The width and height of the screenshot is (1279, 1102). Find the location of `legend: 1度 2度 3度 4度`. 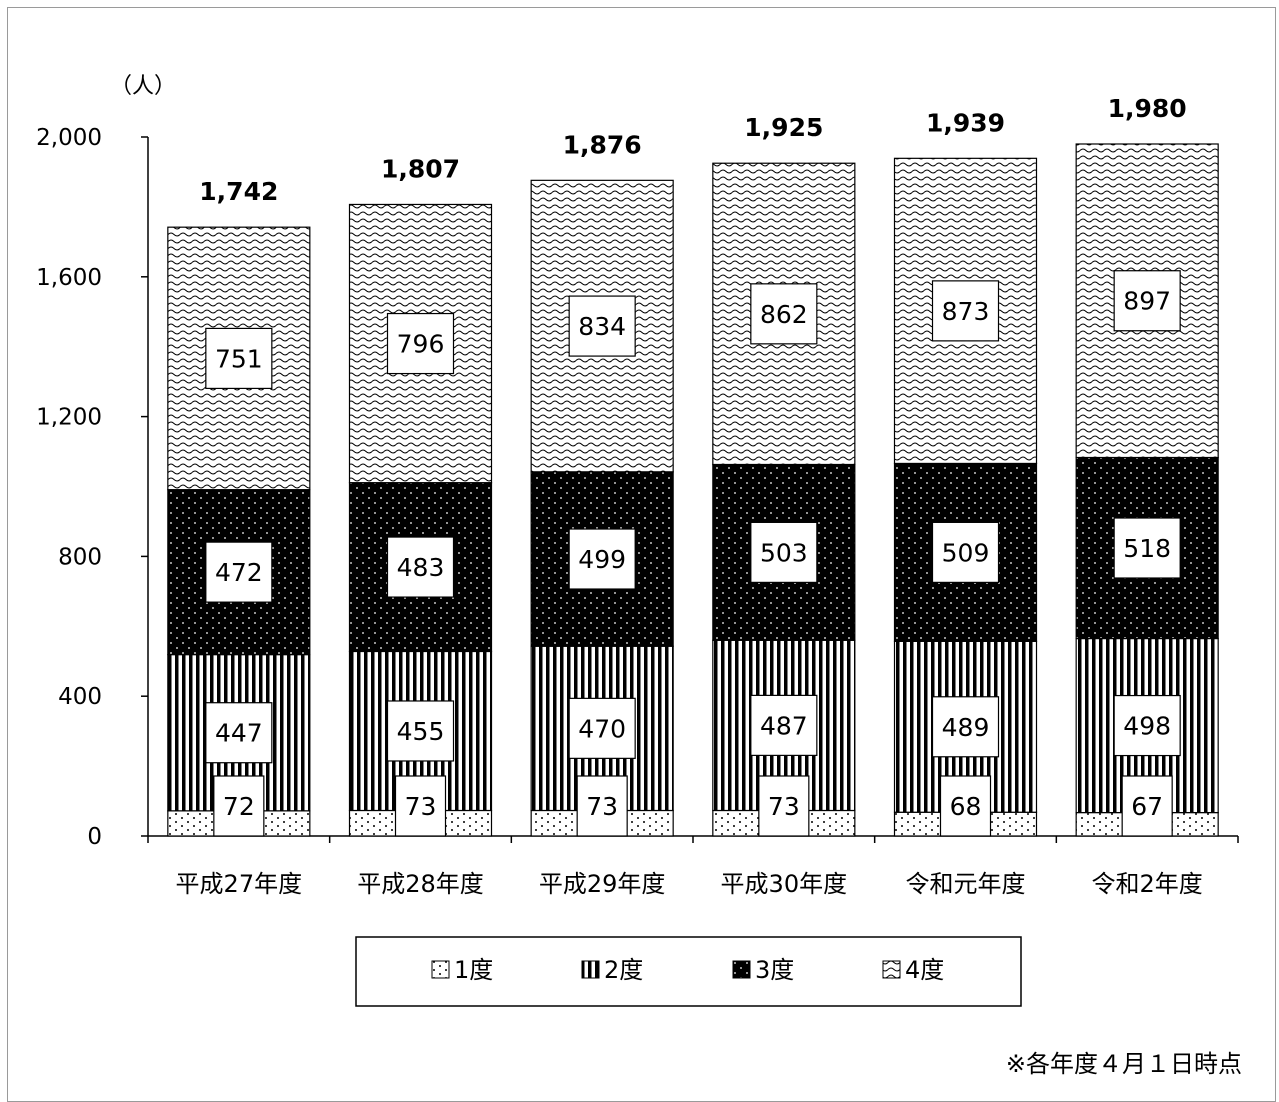

legend: 1度 2度 3度 4度 is located at coordinates (688, 971).